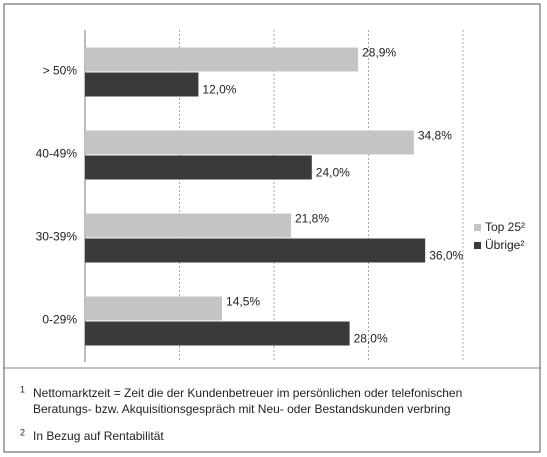 The width and height of the screenshot is (547, 457). What do you see at coordinates (505, 227) in the screenshot?
I see `legend-label: Top 25²` at bounding box center [505, 227].